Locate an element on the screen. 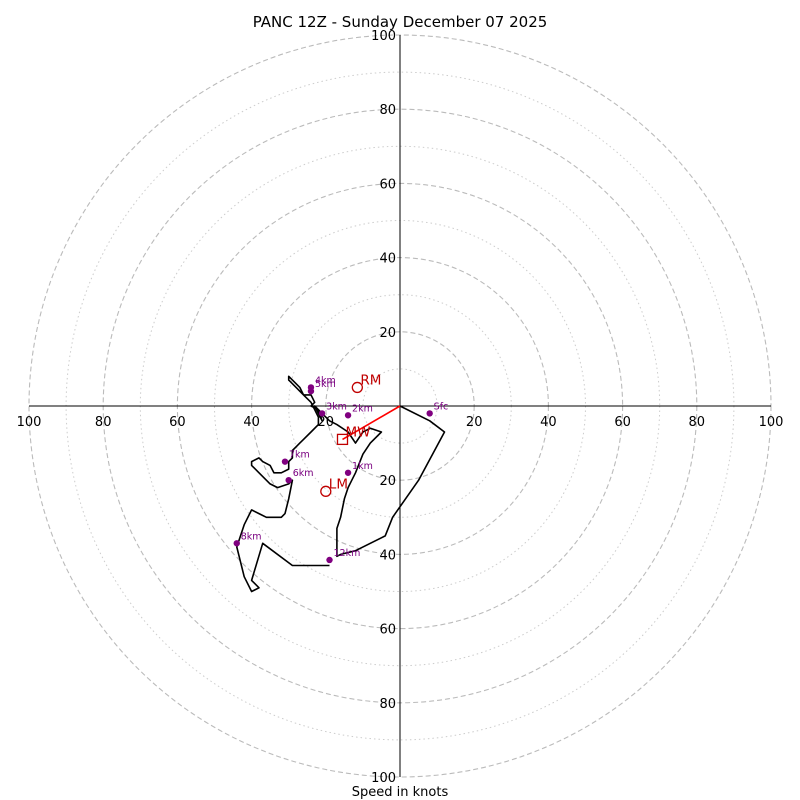 This screenshot has height=800, width=800. tick-label-bottom-60: 60 is located at coordinates (387, 630).